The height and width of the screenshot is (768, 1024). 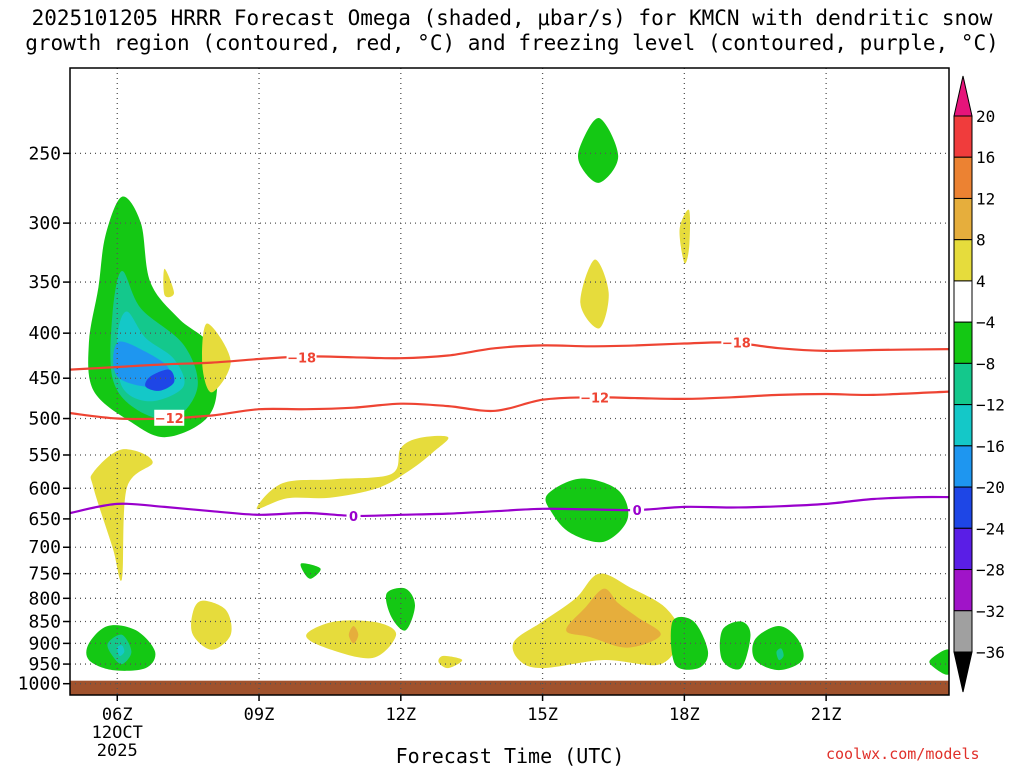 What do you see at coordinates (400, 715) in the screenshot?
I see `xtick-label-12: 12Z` at bounding box center [400, 715].